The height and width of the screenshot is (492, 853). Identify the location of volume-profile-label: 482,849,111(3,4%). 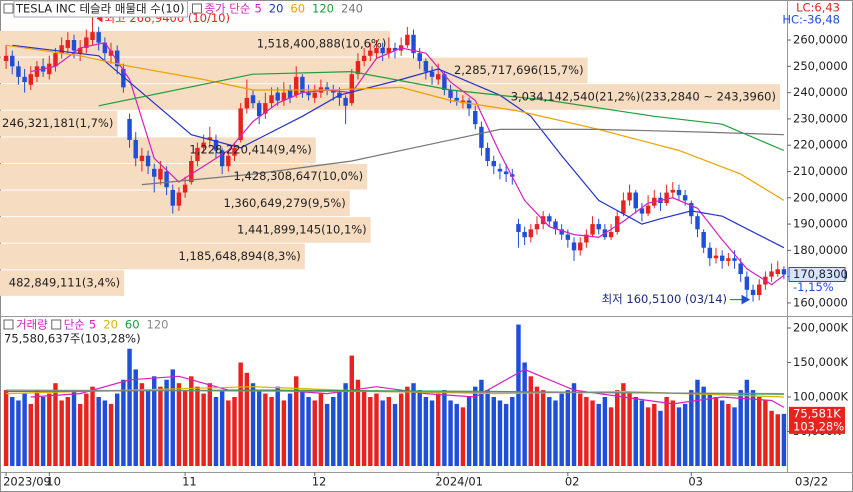
(64, 283).